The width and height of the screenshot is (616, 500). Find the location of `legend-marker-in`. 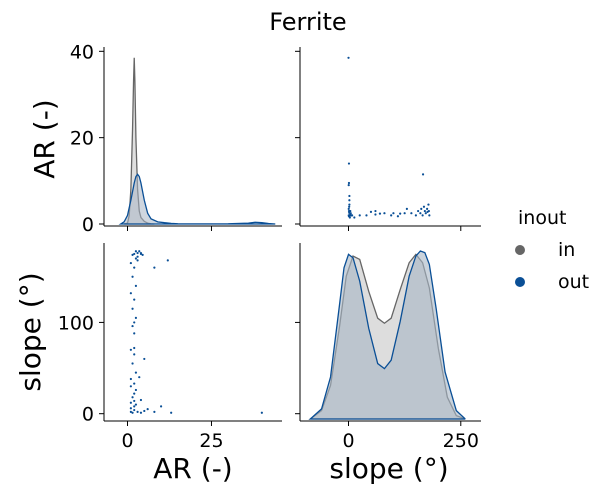

legend-marker-in is located at coordinates (520, 250).